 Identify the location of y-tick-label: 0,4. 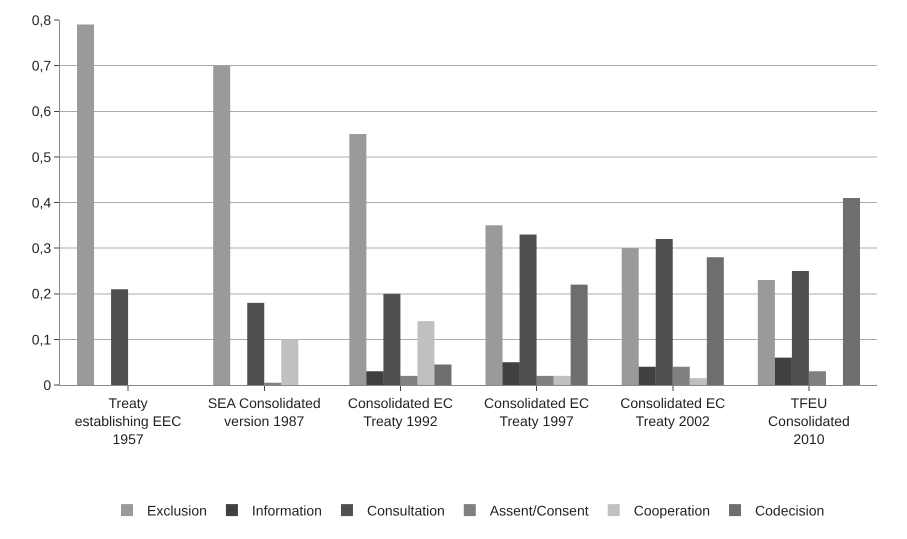
(42, 202).